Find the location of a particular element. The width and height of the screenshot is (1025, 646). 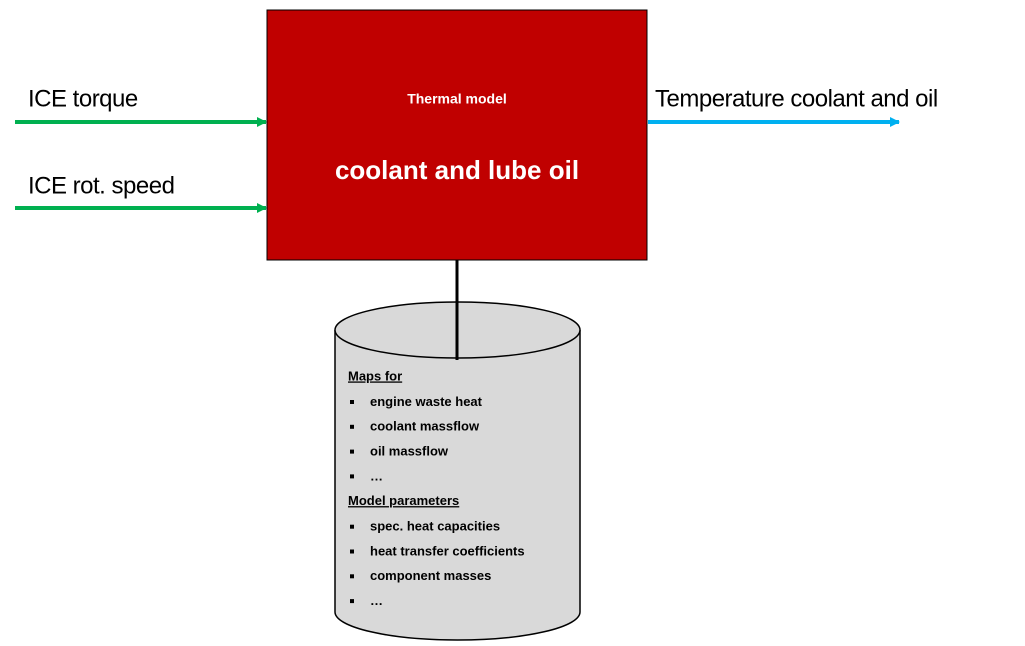

input-label: ICE rot. speed is located at coordinates (101, 185).